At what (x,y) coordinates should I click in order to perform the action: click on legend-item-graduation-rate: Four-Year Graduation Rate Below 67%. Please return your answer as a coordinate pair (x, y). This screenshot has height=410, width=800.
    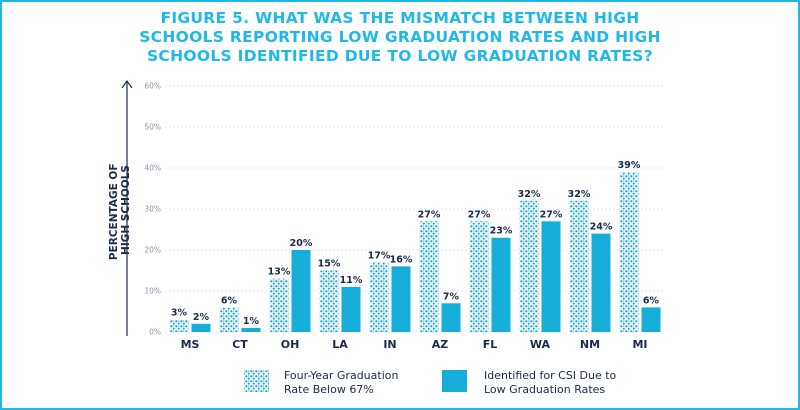
    Looking at the image, I should click on (323, 382).